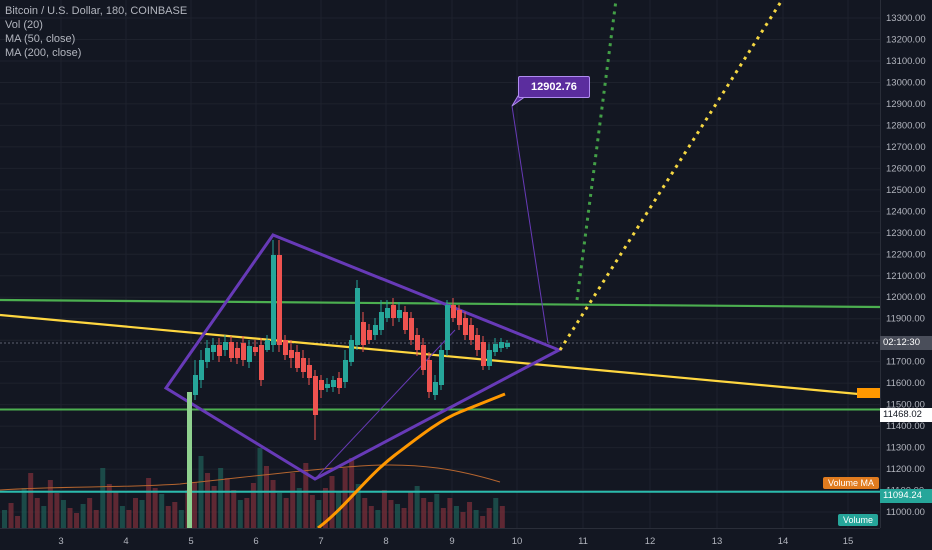 This screenshot has height=550, width=932. Describe the element at coordinates (906, 147) in the screenshot. I see `price-tick-label: 12700.00` at that location.